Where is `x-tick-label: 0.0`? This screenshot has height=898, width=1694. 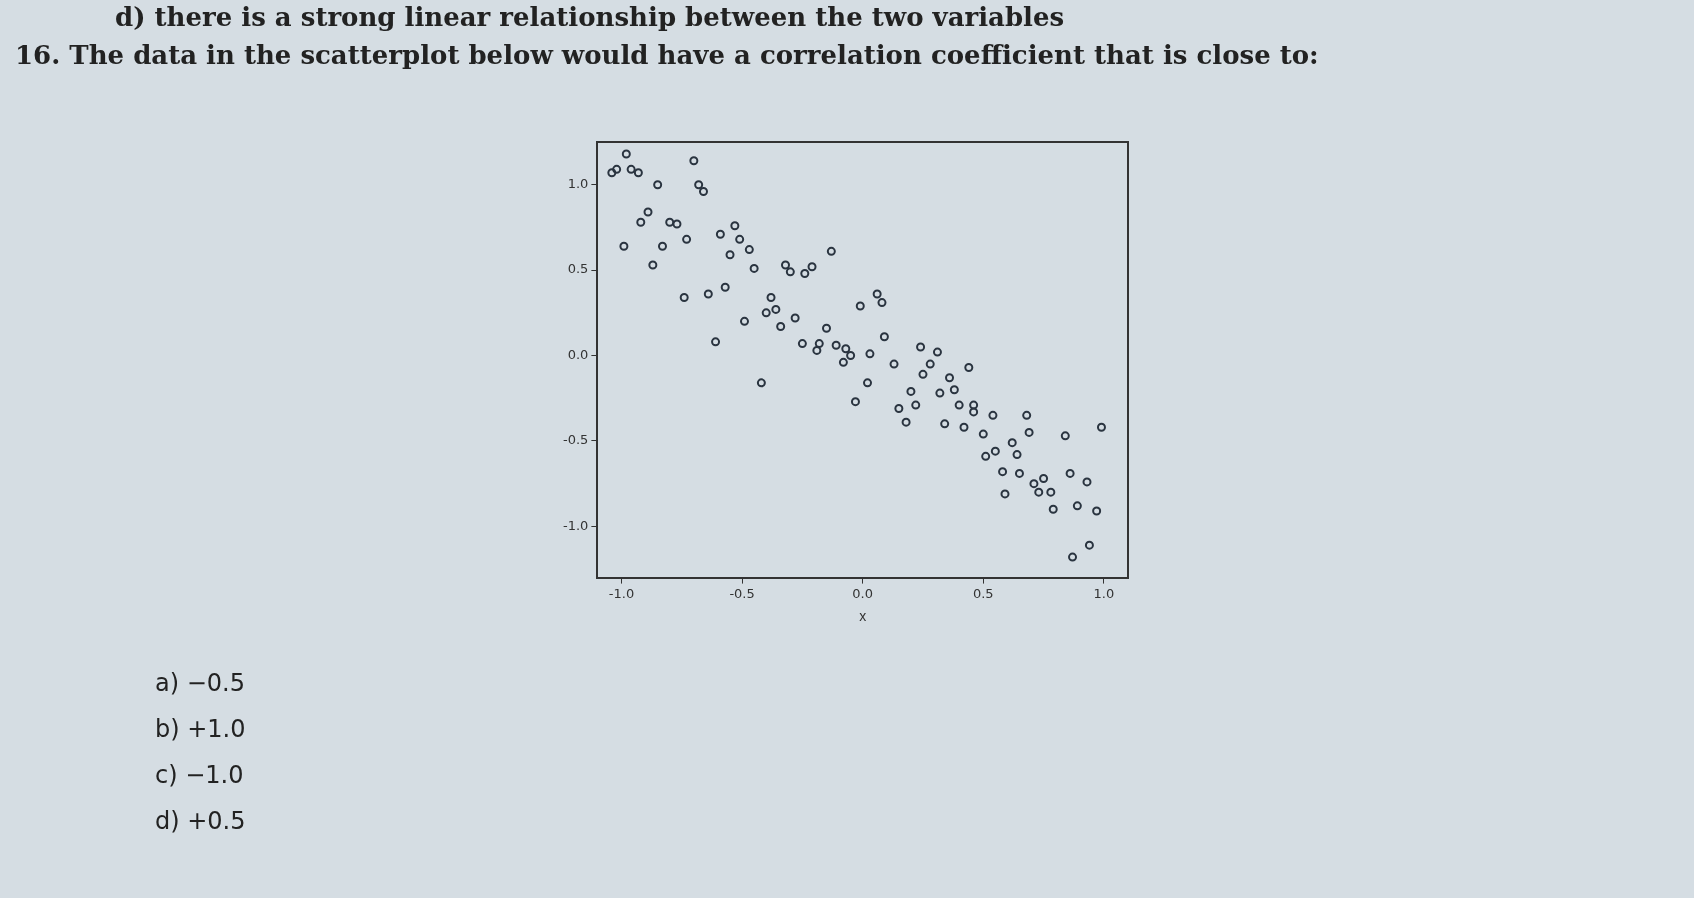 x-tick-label: 0.0 is located at coordinates (863, 593).